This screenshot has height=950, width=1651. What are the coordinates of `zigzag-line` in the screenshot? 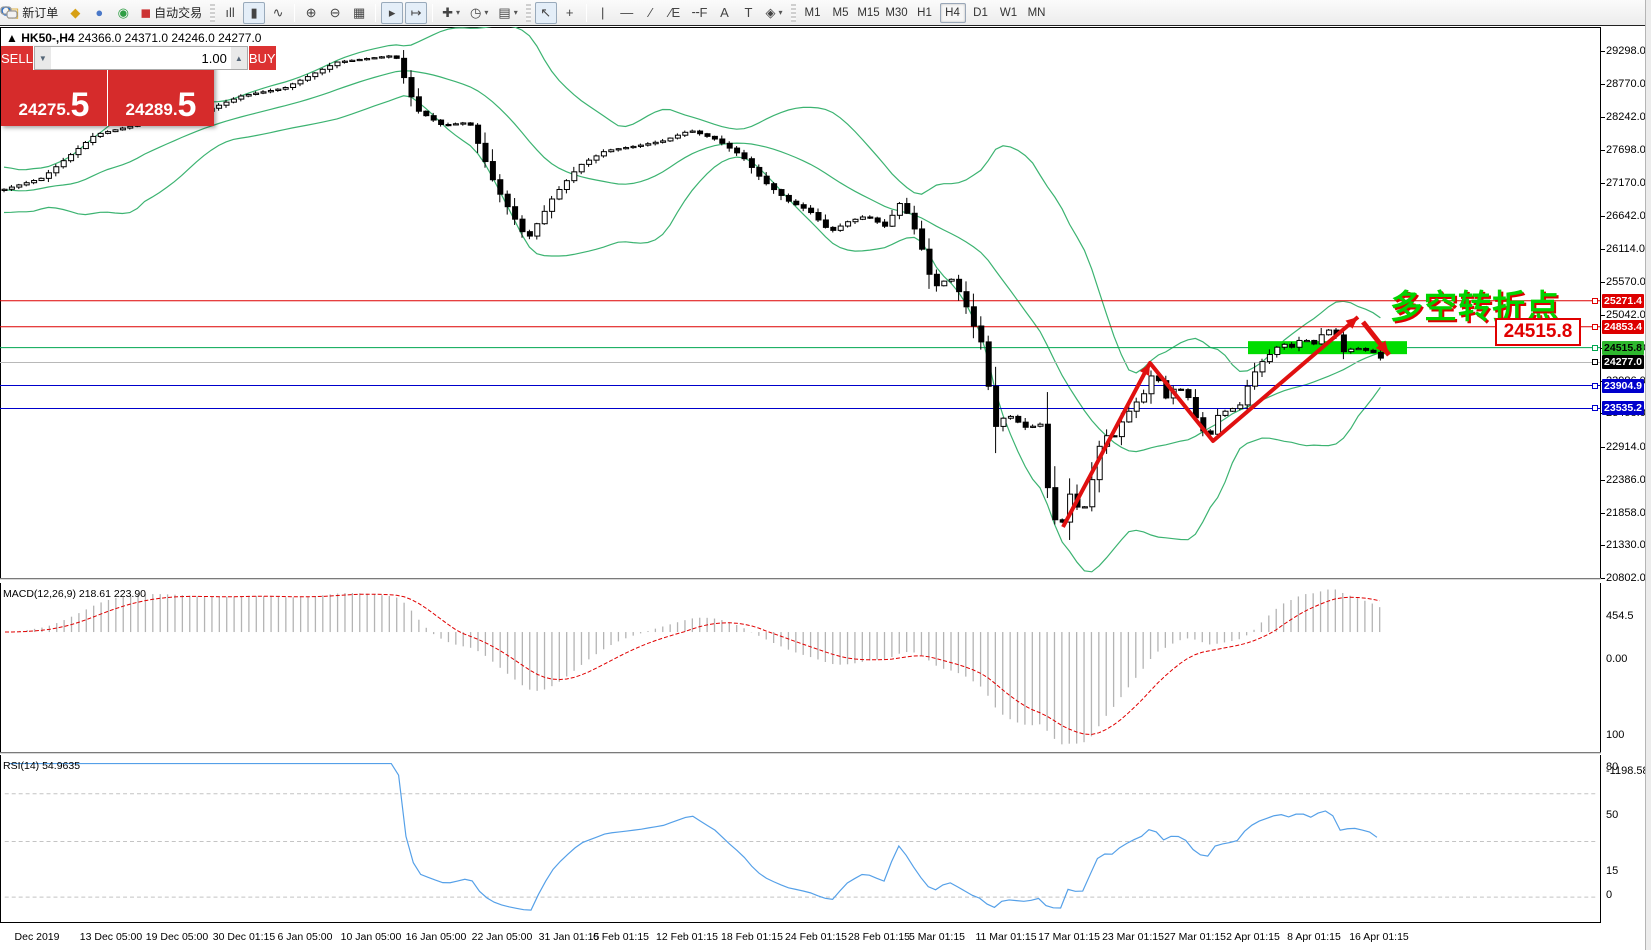 It's located at (1210, 421).